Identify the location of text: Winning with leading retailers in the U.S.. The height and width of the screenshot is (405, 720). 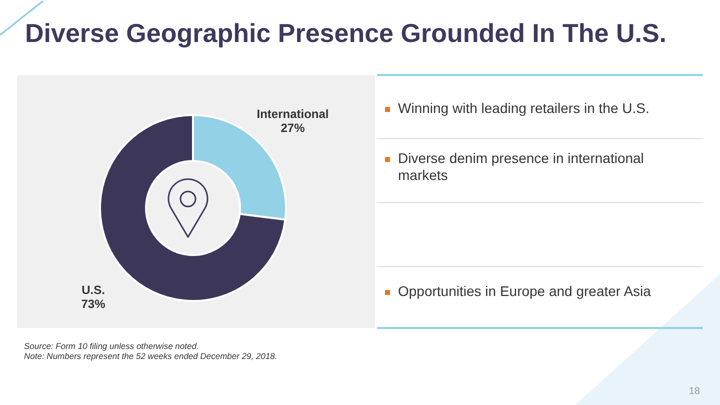
(524, 108).